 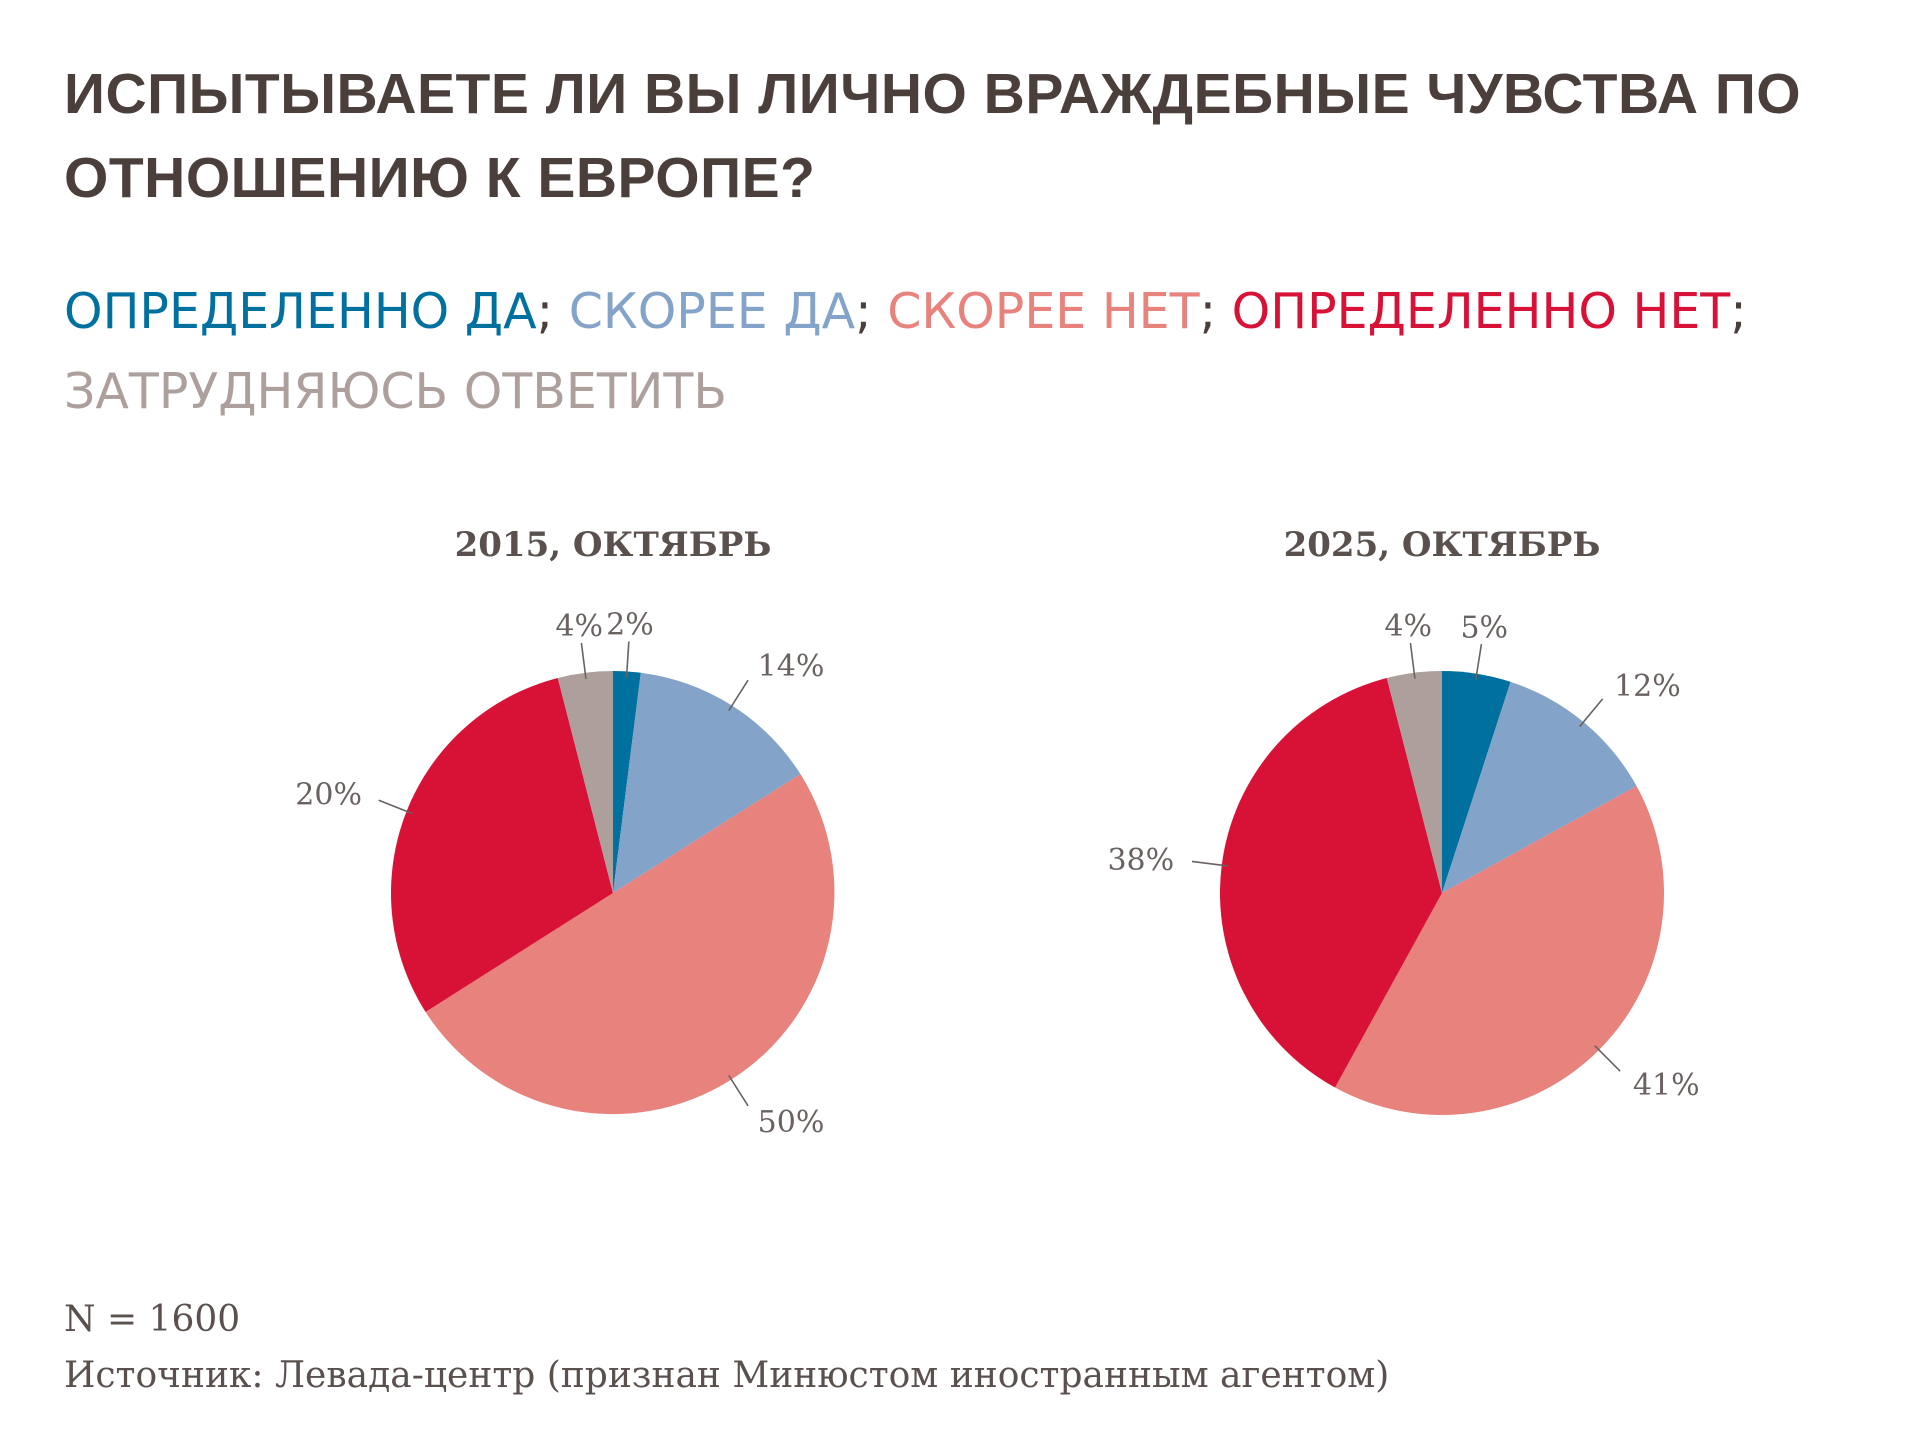 What do you see at coordinates (328, 795) in the screenshot?
I see `data-label: 20%` at bounding box center [328, 795].